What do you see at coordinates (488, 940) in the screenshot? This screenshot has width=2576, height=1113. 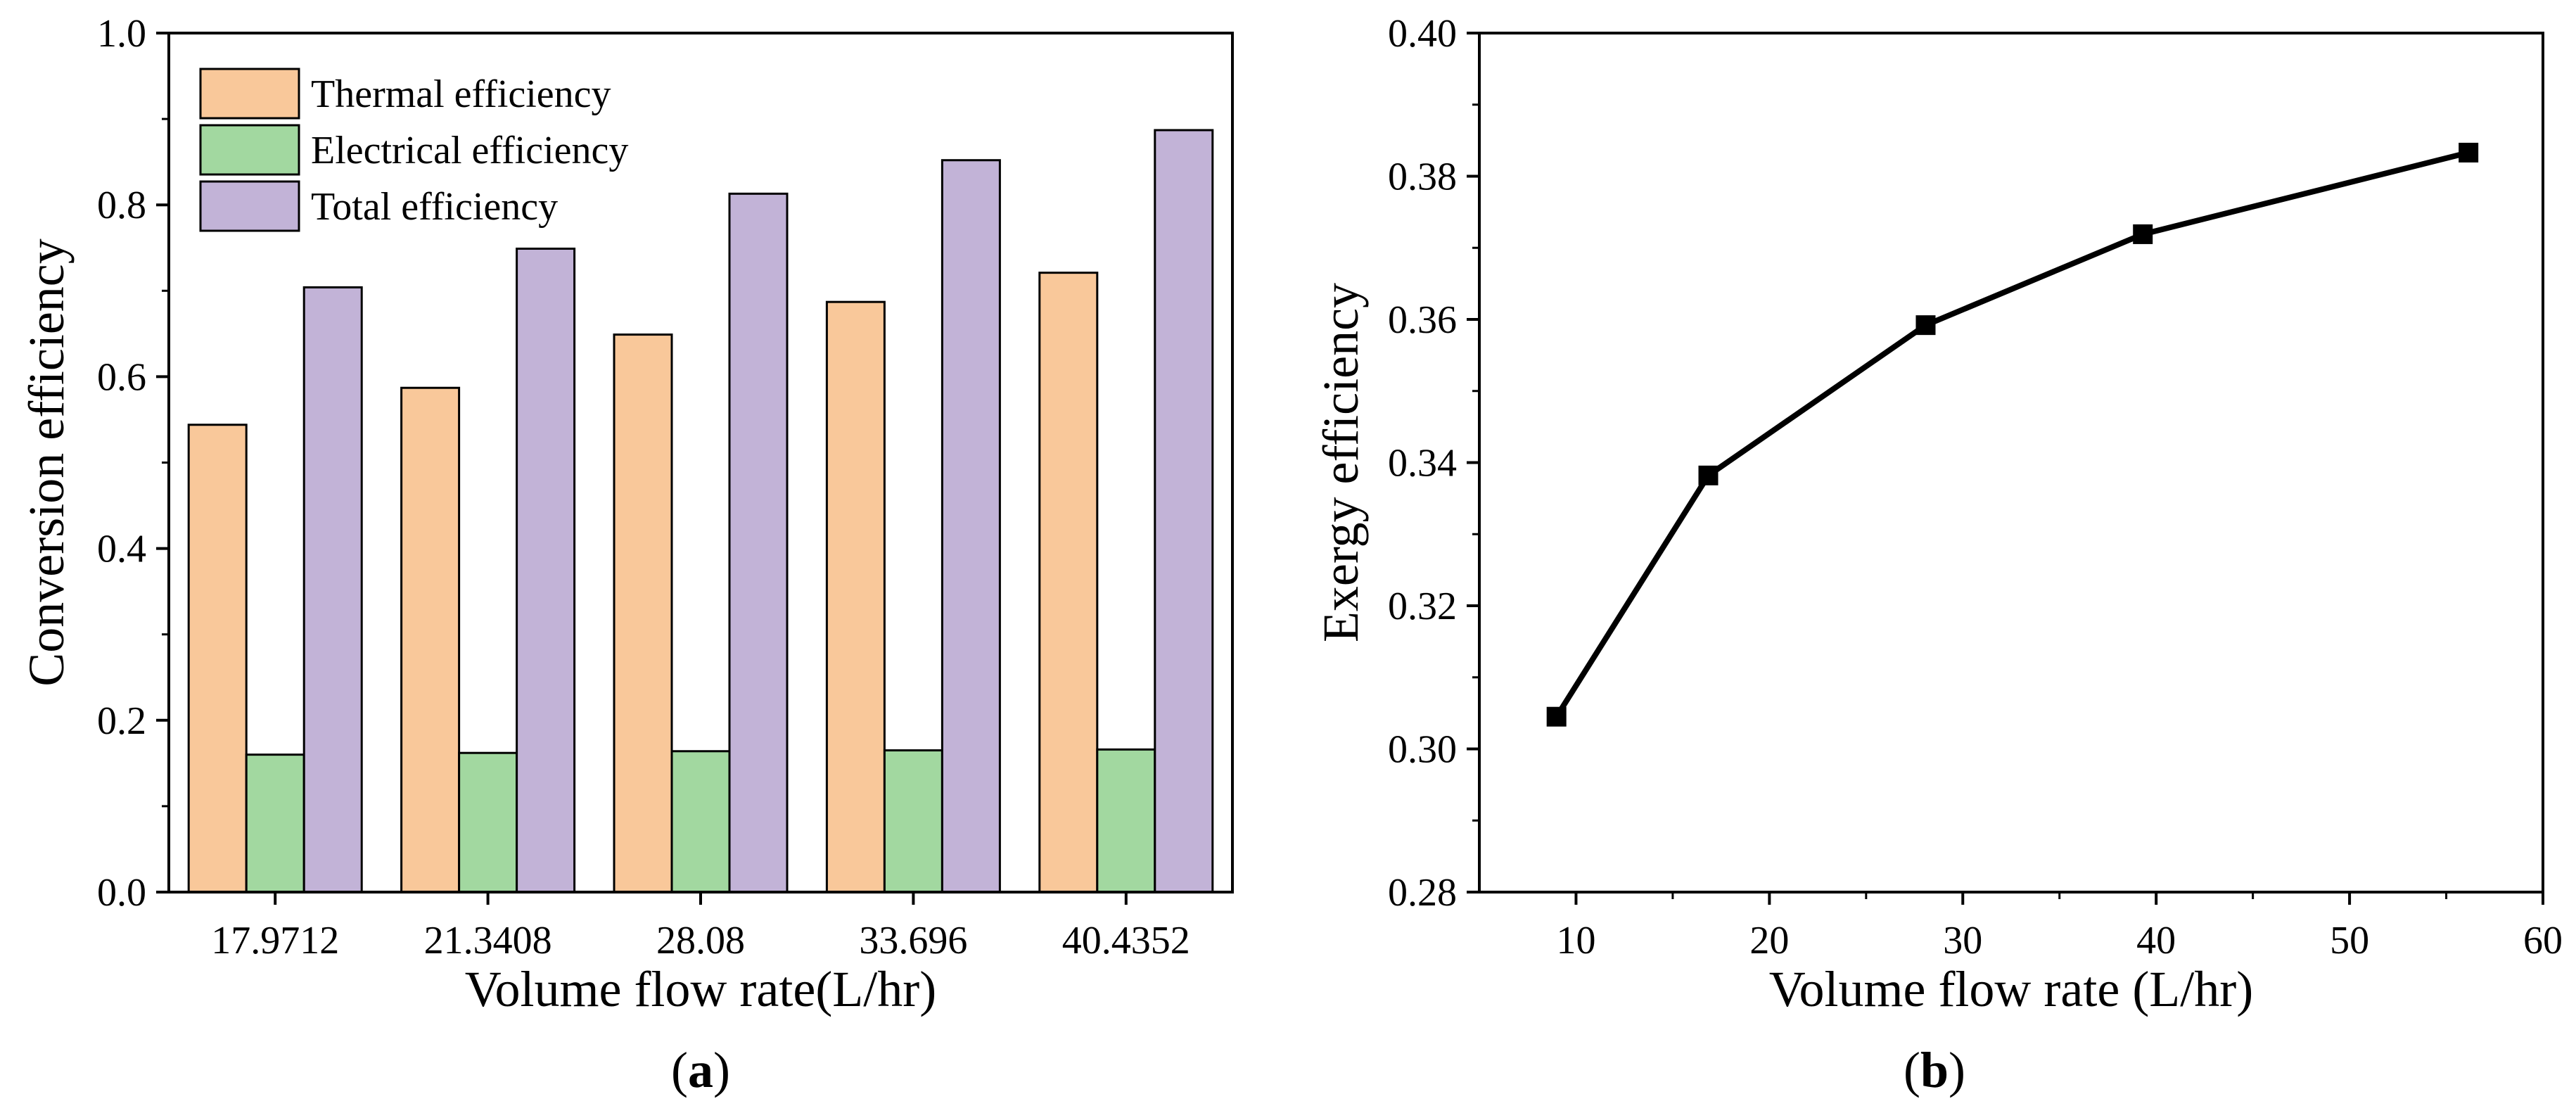 I see `x-tick-label: 21.3408` at bounding box center [488, 940].